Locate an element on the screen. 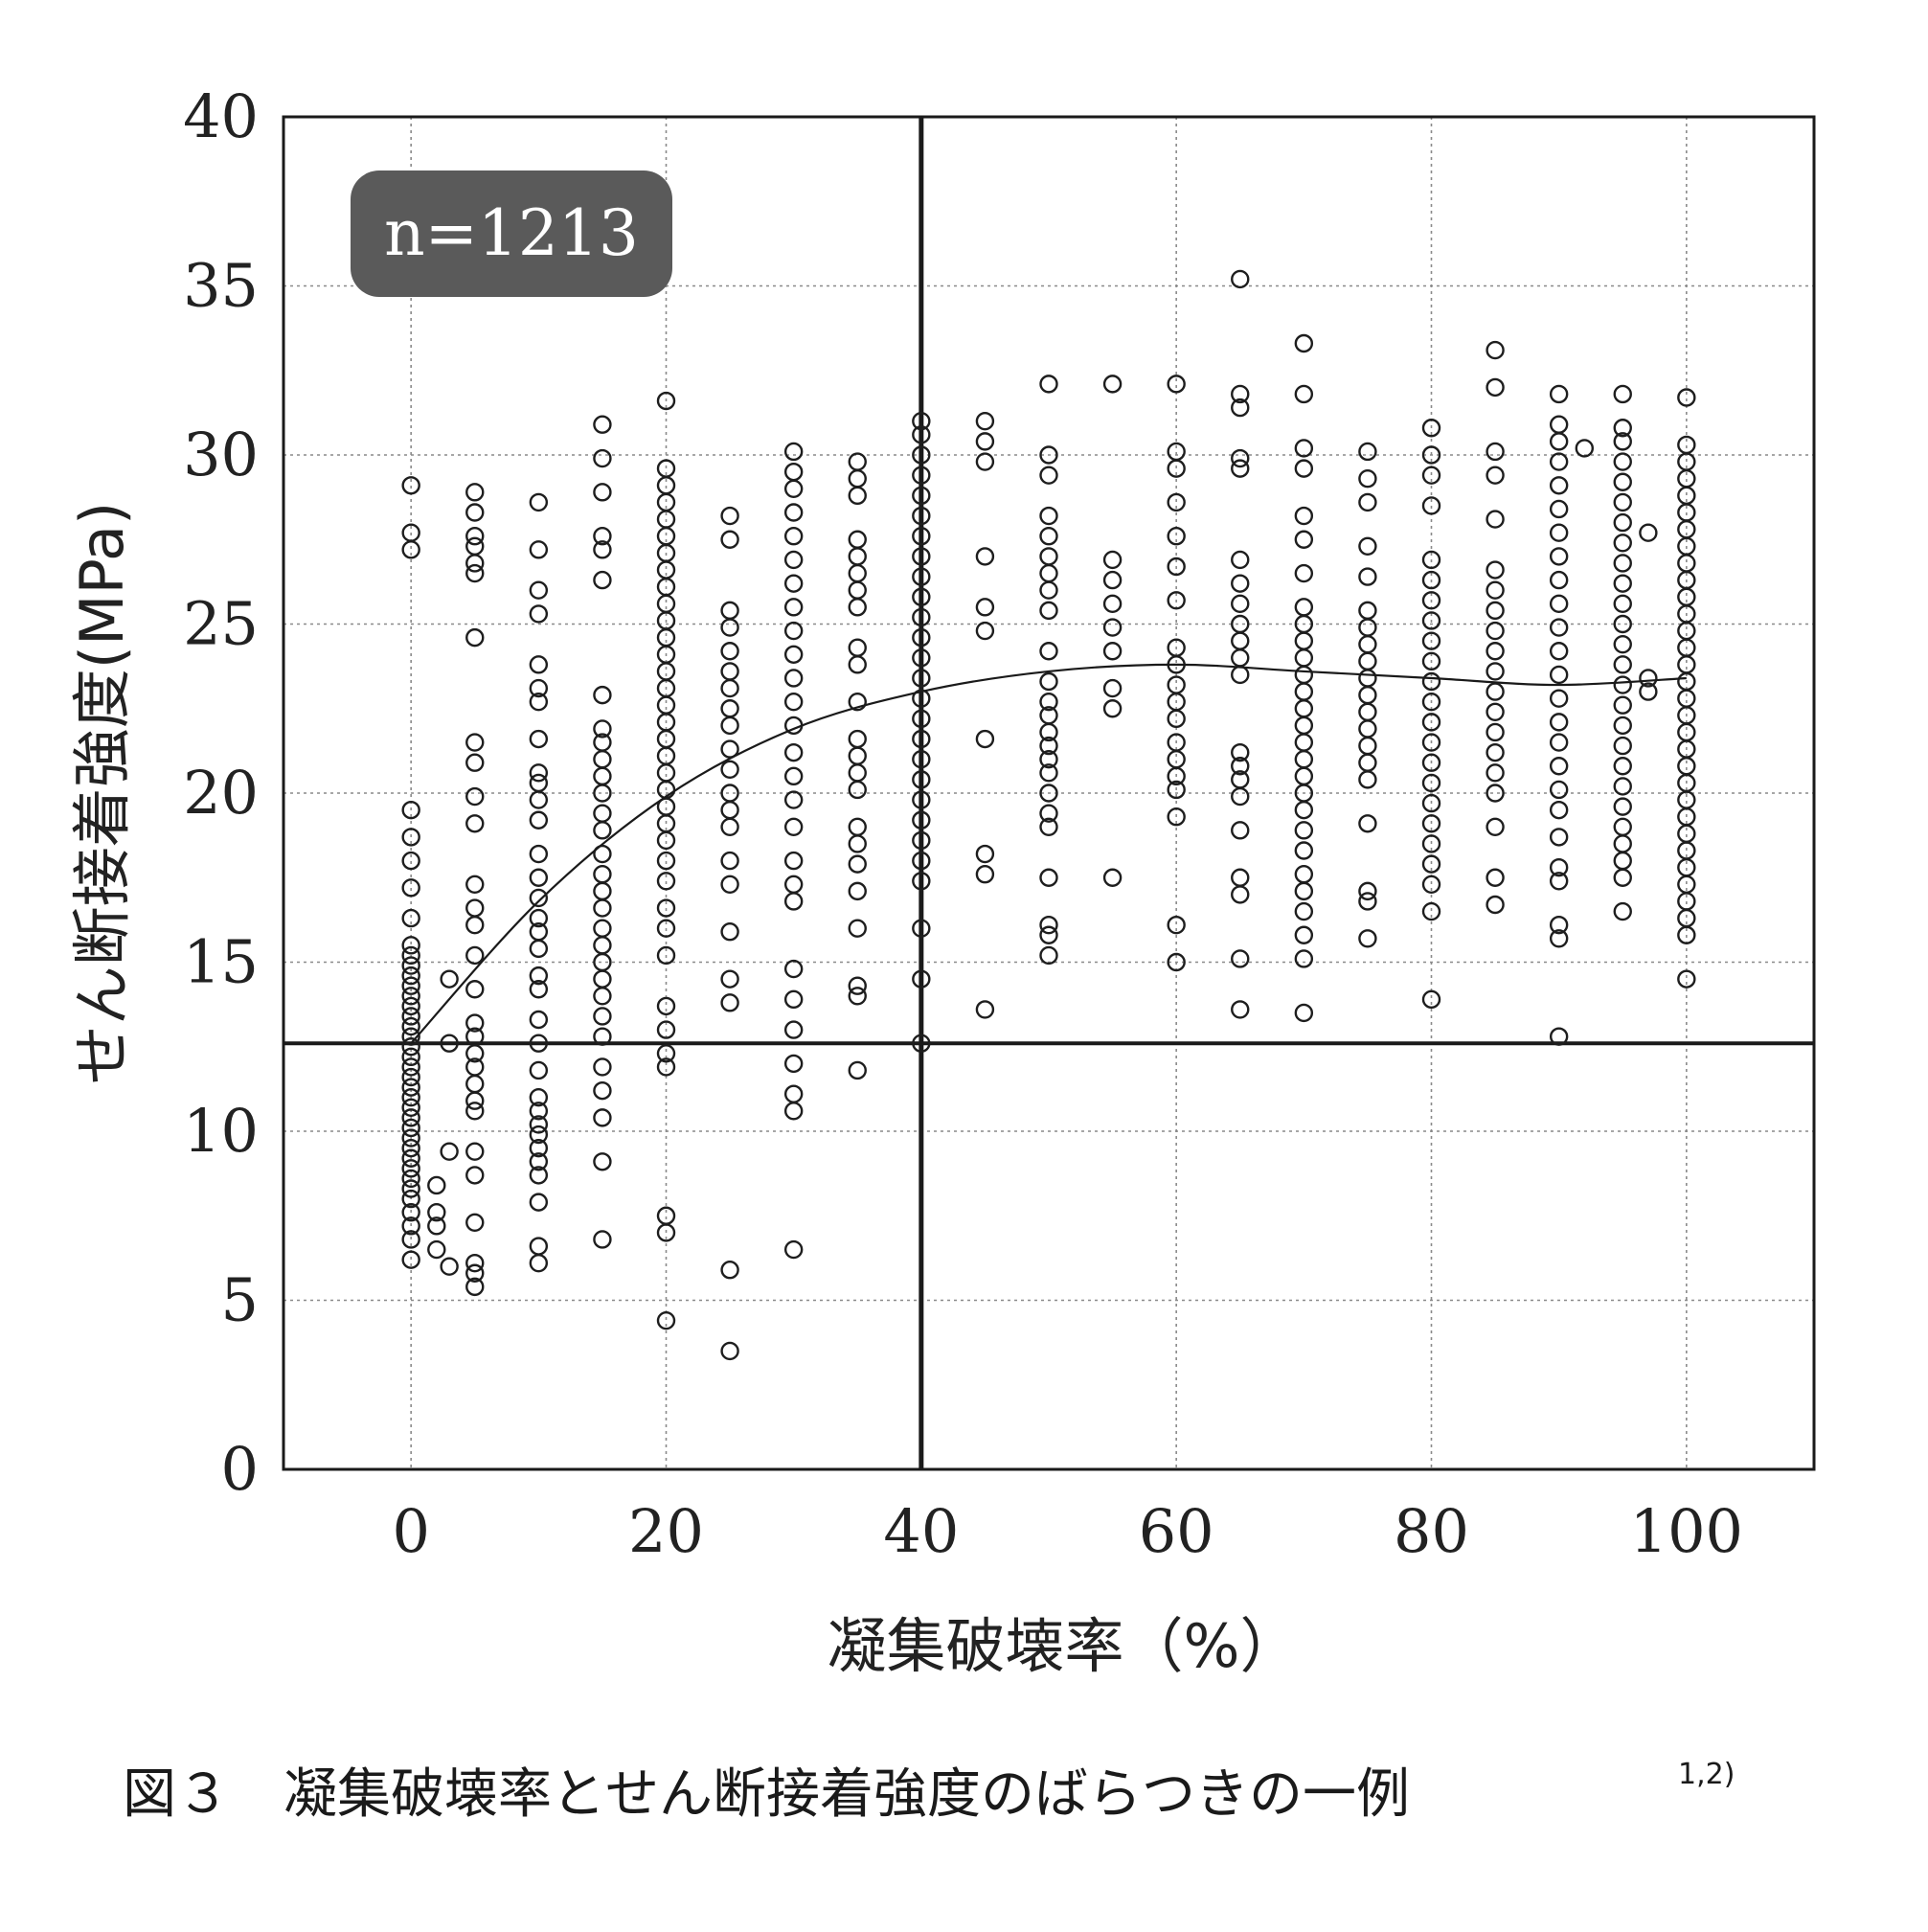  y-tick-label-0: 0 is located at coordinates (240, 1469).